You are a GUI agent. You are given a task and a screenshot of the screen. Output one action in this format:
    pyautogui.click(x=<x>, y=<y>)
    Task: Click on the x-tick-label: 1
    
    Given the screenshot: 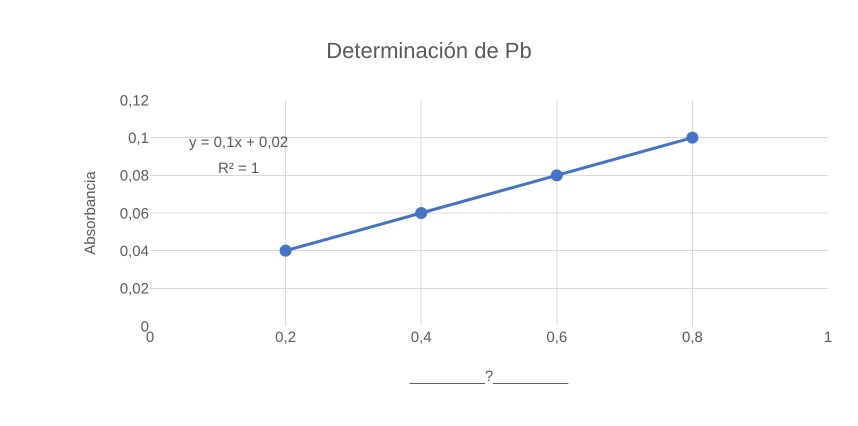 What is the action you would take?
    pyautogui.click(x=828, y=337)
    